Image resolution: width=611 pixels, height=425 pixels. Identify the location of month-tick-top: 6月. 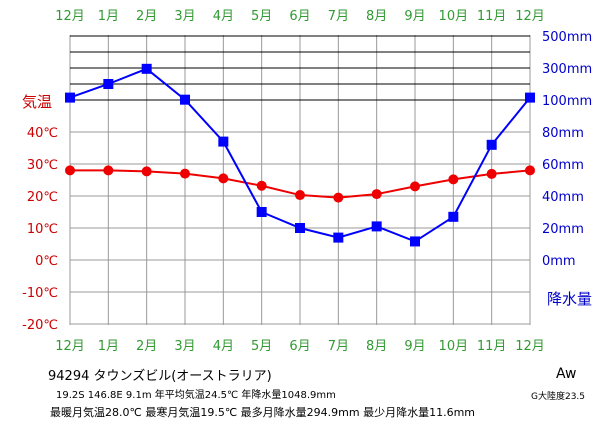
(299, 16).